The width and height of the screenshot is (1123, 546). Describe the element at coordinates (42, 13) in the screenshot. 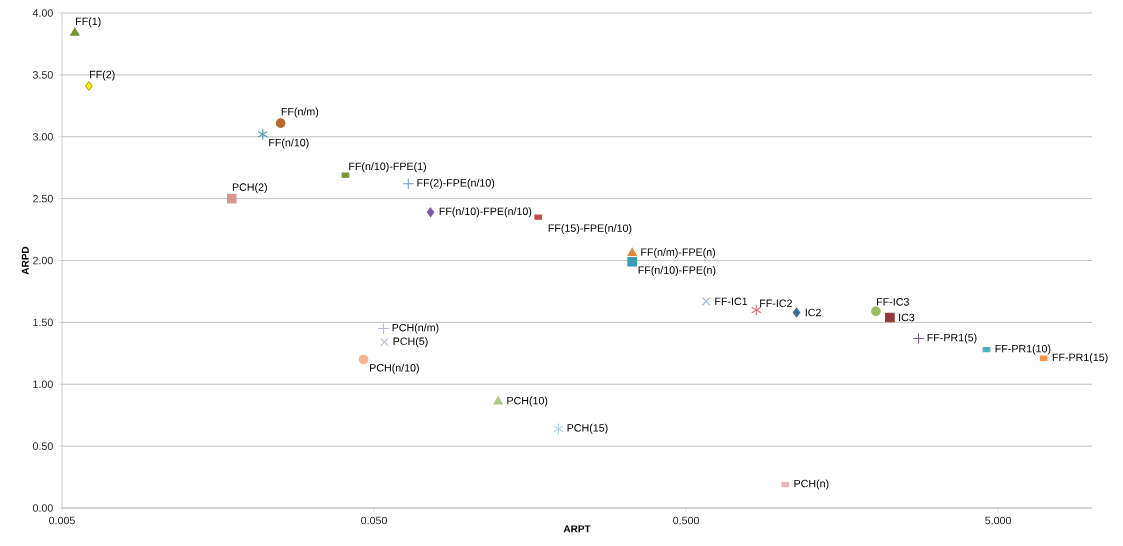

I see `y-tick-label: 4.00` at that location.